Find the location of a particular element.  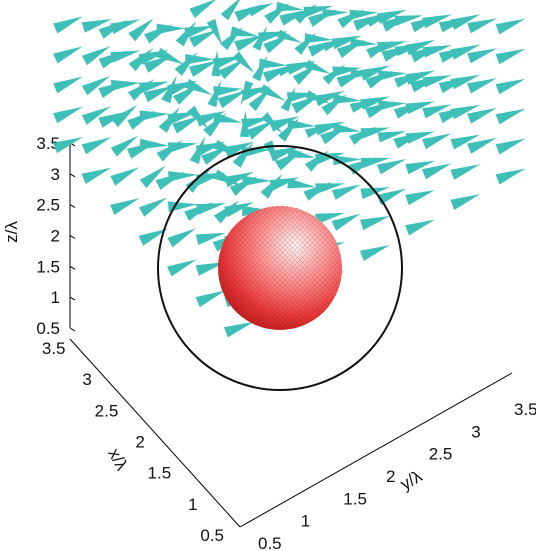

z-axis-tick-labels: 0.5 1 1.5 2 2.5 3 3.5 is located at coordinates (56, 236).